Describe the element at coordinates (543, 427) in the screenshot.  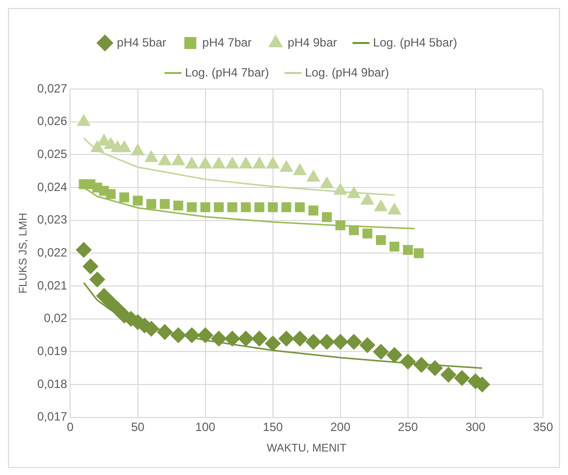
I see `x-tick-label: 350` at that location.